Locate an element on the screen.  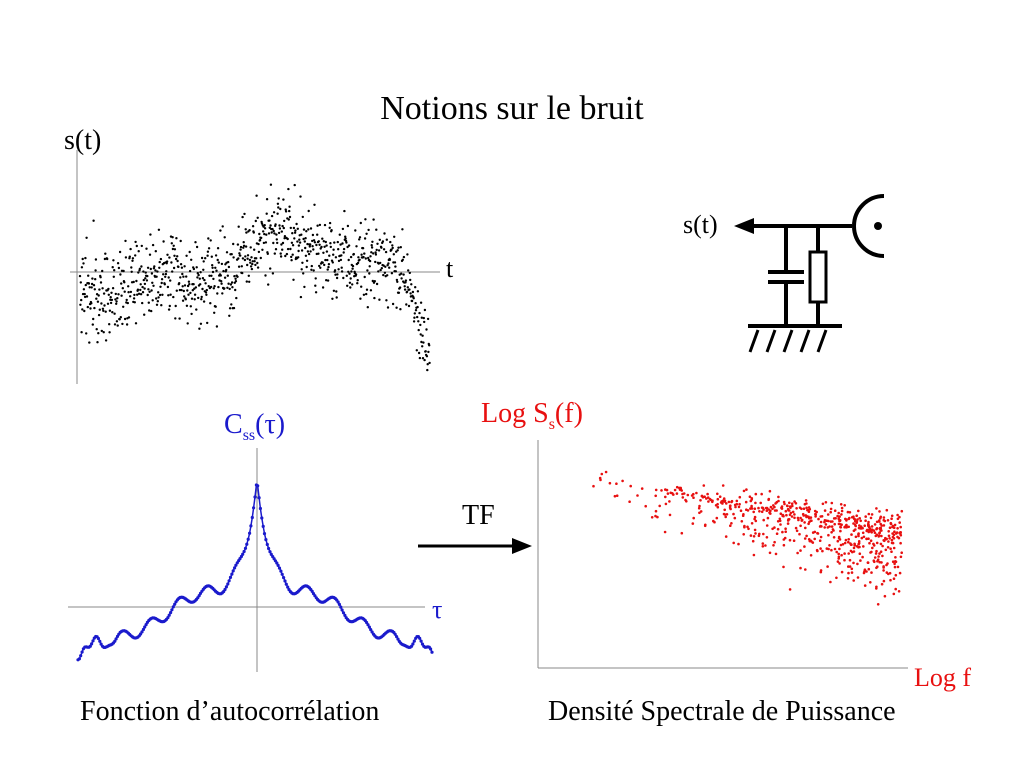
noise-circuit is located at coordinates (809, 273).